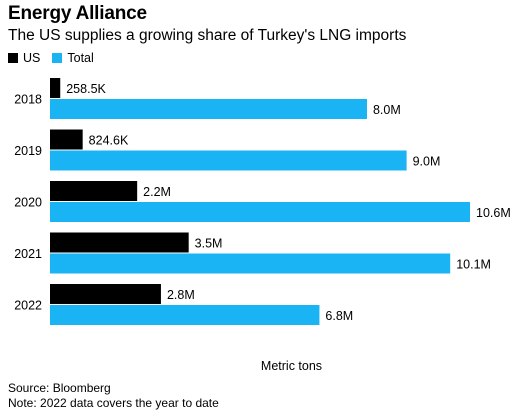 The image size is (521, 418). I want to click on bar-us-2019, so click(66, 139).